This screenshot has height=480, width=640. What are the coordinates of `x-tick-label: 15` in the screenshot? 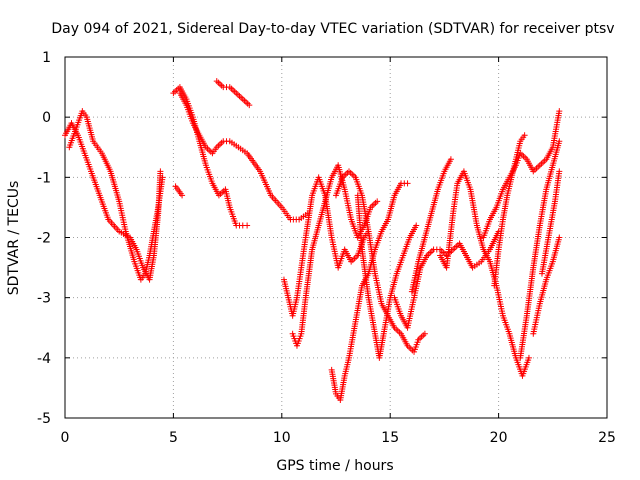 It's located at (390, 438).